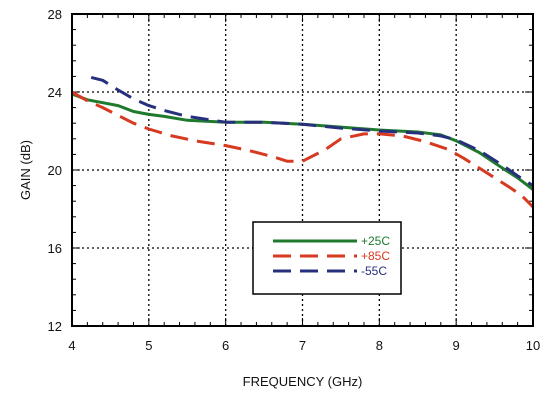  What do you see at coordinates (375, 241) in the screenshot?
I see `legend-label-0: +25C` at bounding box center [375, 241].